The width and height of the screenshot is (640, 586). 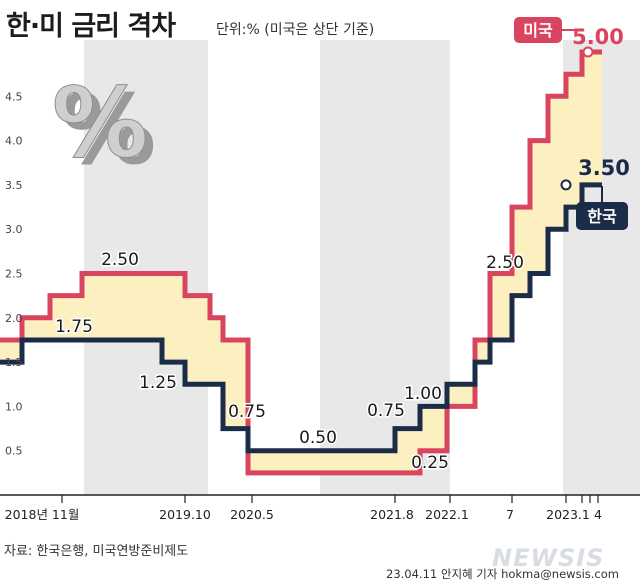 What do you see at coordinates (510, 514) in the screenshot?
I see `x-tick-label: 7` at bounding box center [510, 514].